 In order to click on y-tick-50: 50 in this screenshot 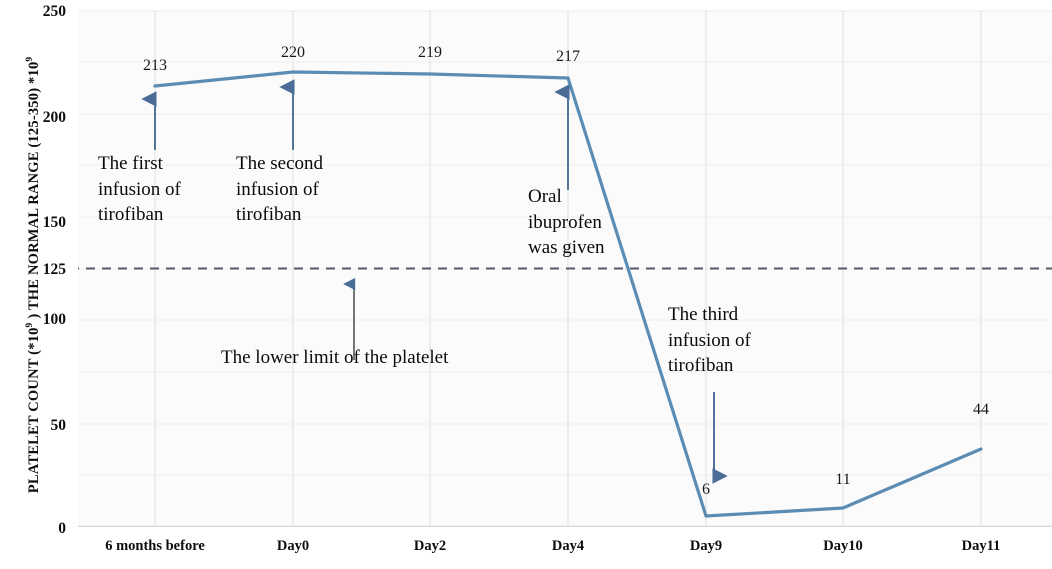, I will do `click(58, 425)`.